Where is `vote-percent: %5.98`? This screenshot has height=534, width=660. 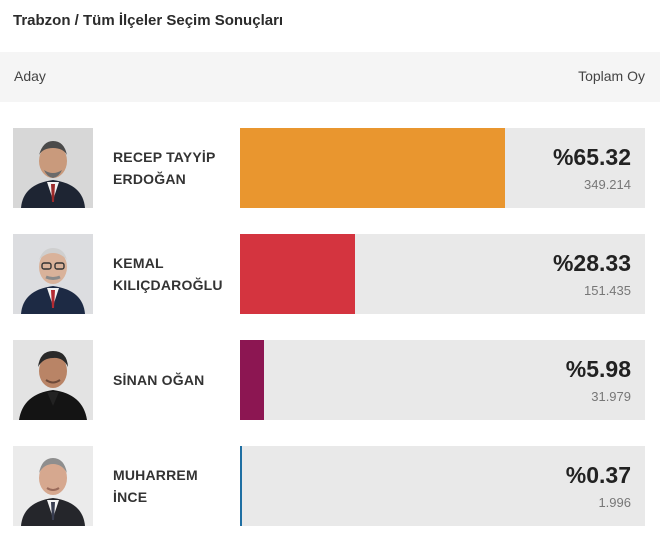 vote-percent: %5.98 is located at coordinates (598, 369).